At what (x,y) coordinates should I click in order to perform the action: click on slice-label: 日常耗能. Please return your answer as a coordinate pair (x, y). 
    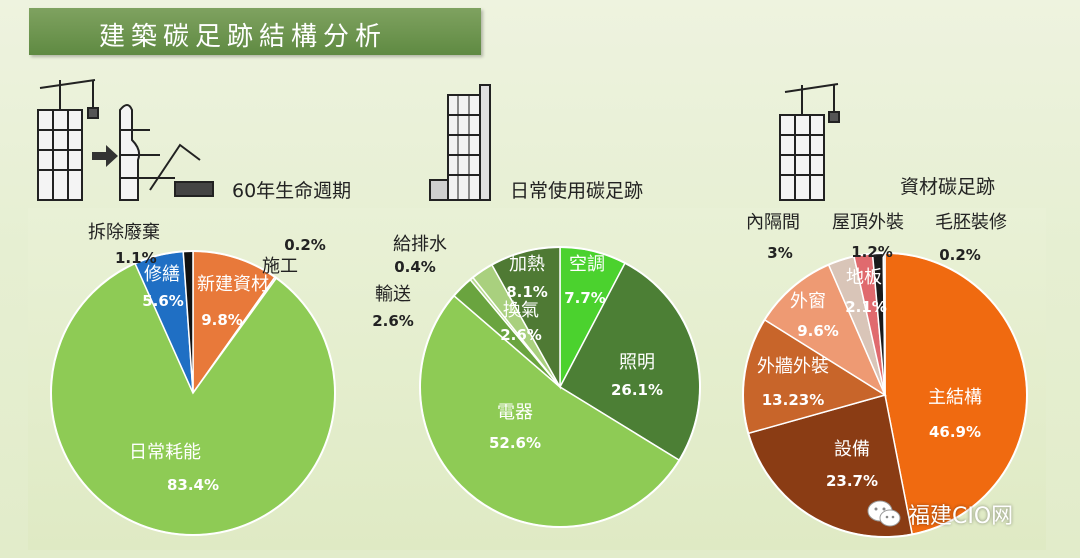
    Looking at the image, I should click on (165, 452).